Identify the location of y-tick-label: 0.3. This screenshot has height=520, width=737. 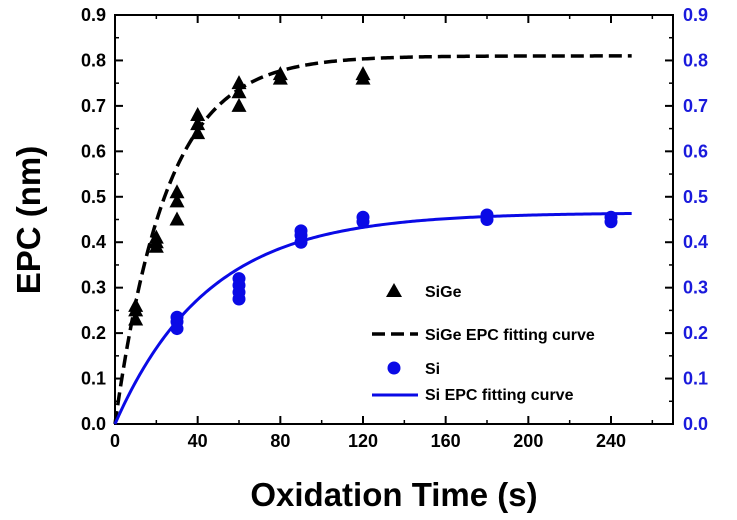
(93, 288).